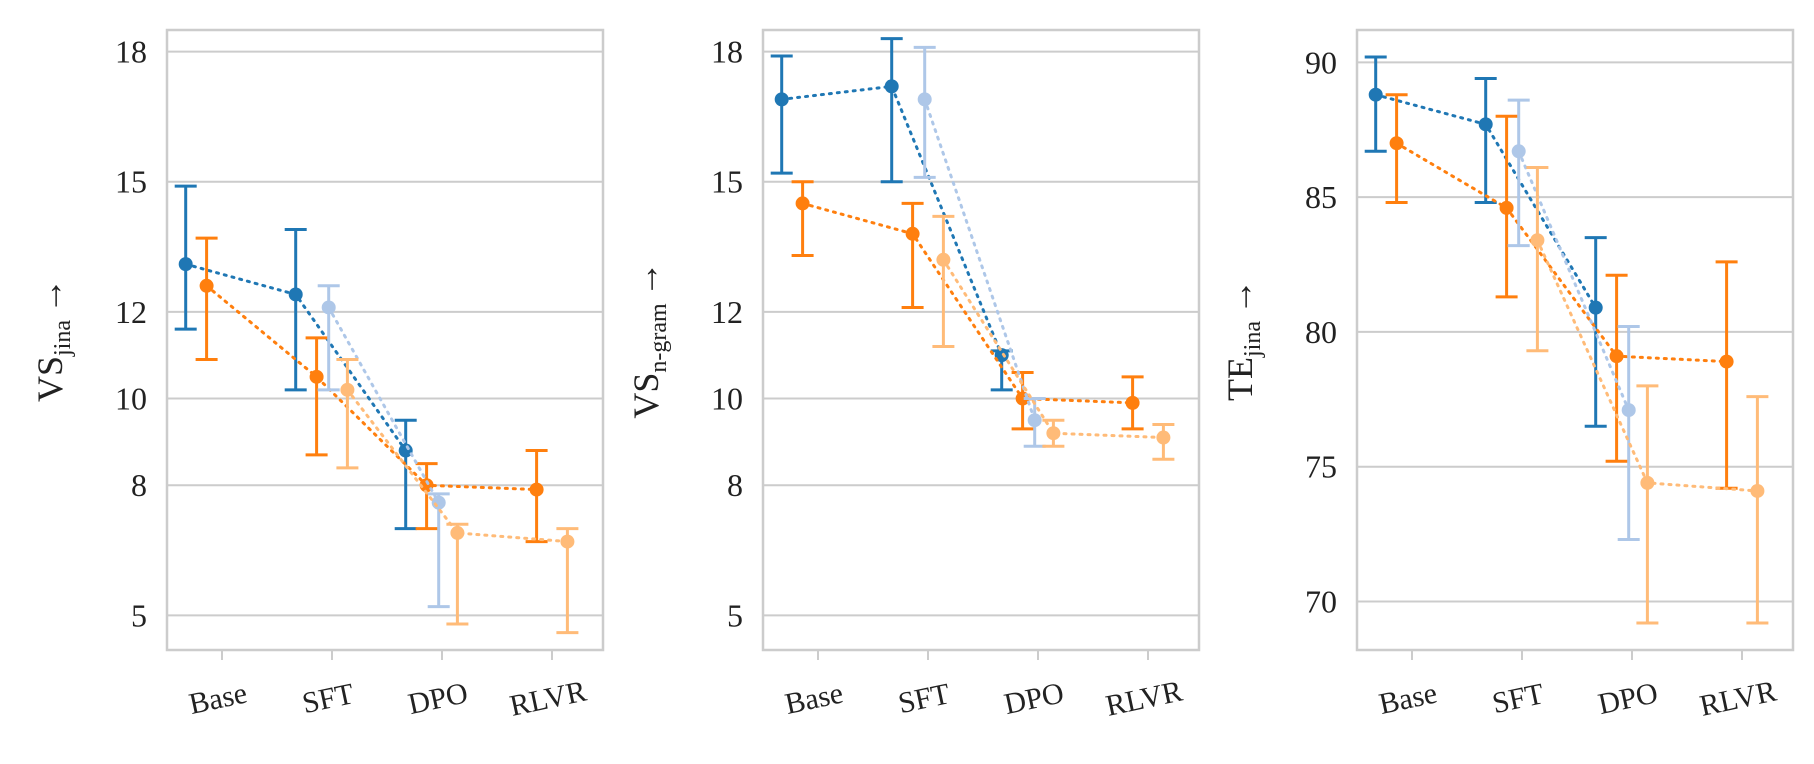 This screenshot has width=1814, height=764. Describe the element at coordinates (1240, 379) in the screenshot. I see `y-axis-label-main: TE` at that location.